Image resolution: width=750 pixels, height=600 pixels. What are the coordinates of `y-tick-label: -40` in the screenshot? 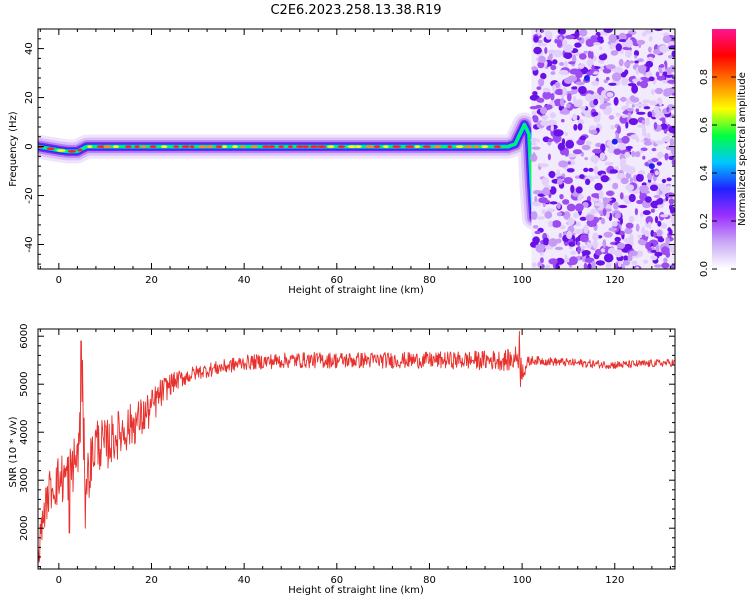 It's located at (29, 244).